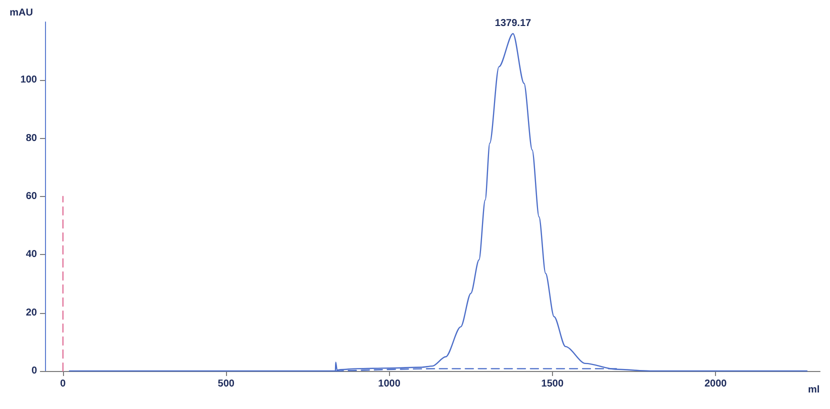  I want to click on x-tick-label: 1000, so click(389, 384).